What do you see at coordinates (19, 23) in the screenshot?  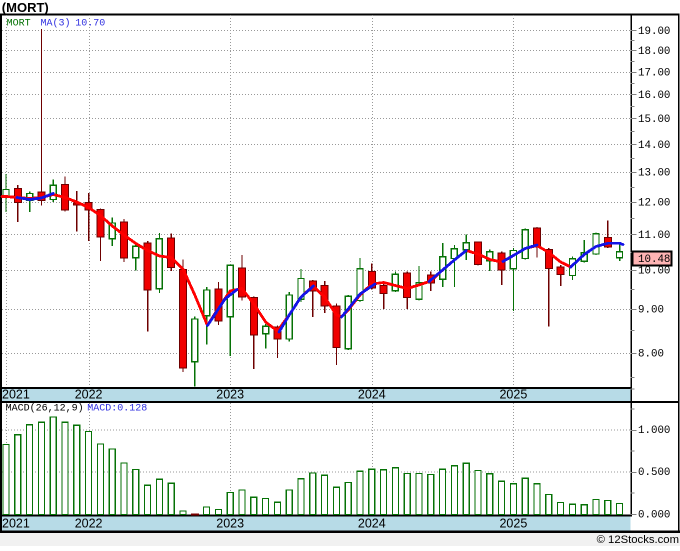 I see `svg-text: MORT` at bounding box center [19, 23].